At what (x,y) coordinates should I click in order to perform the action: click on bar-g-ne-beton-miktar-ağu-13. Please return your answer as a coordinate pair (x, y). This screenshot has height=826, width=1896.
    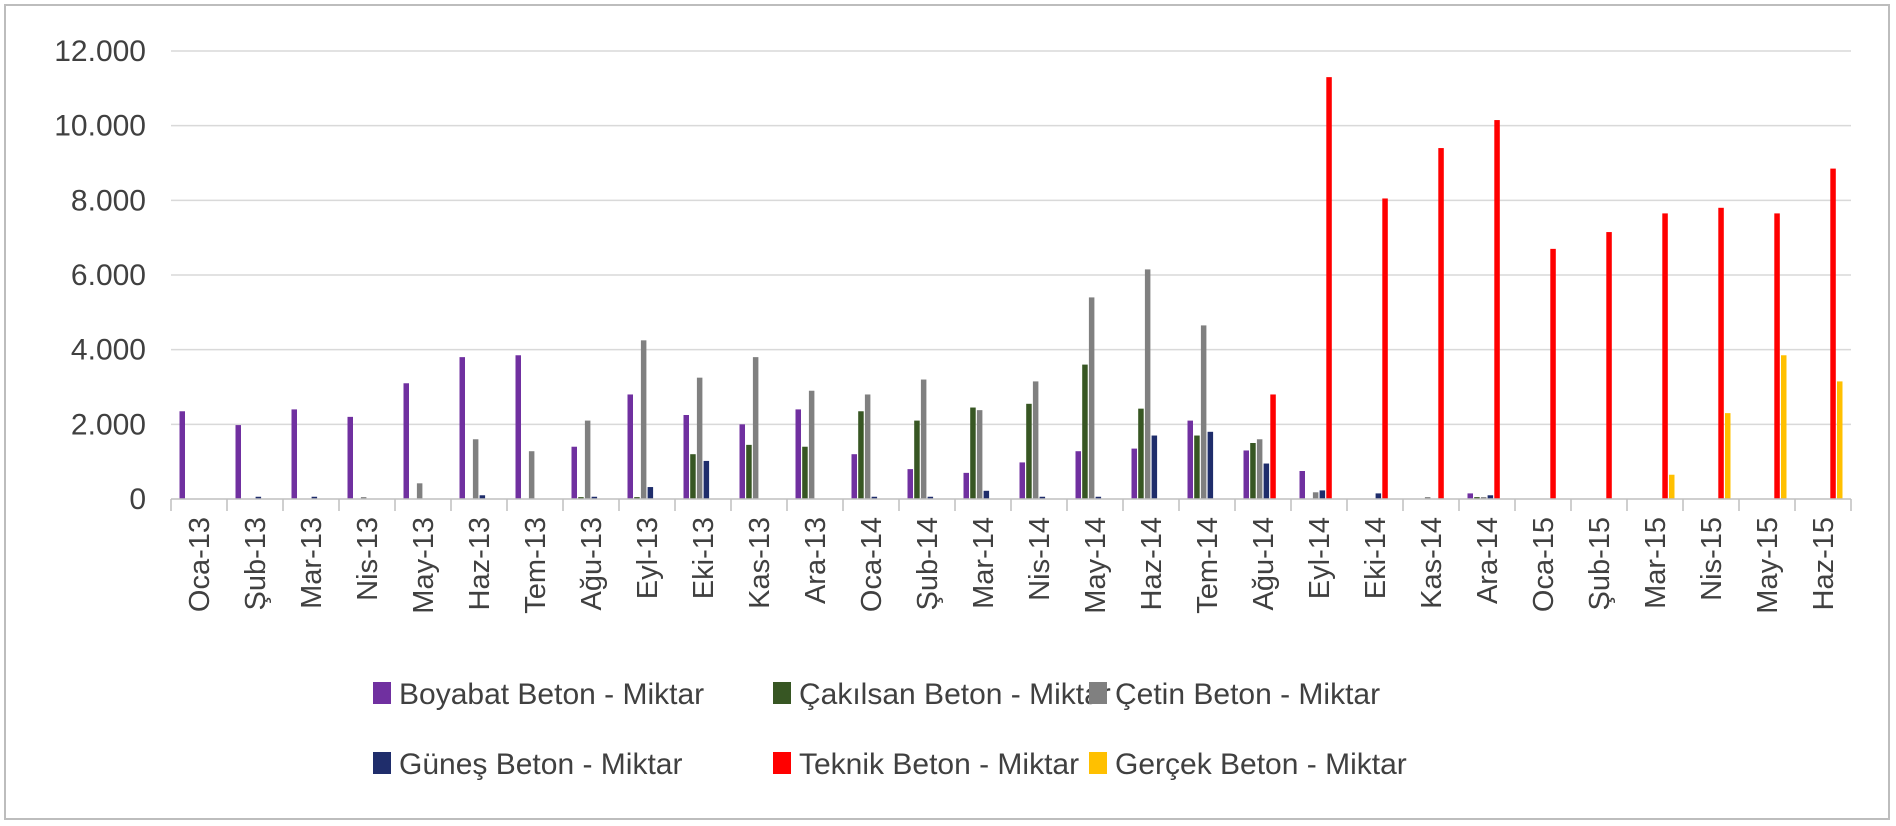
    Looking at the image, I should click on (594, 497).